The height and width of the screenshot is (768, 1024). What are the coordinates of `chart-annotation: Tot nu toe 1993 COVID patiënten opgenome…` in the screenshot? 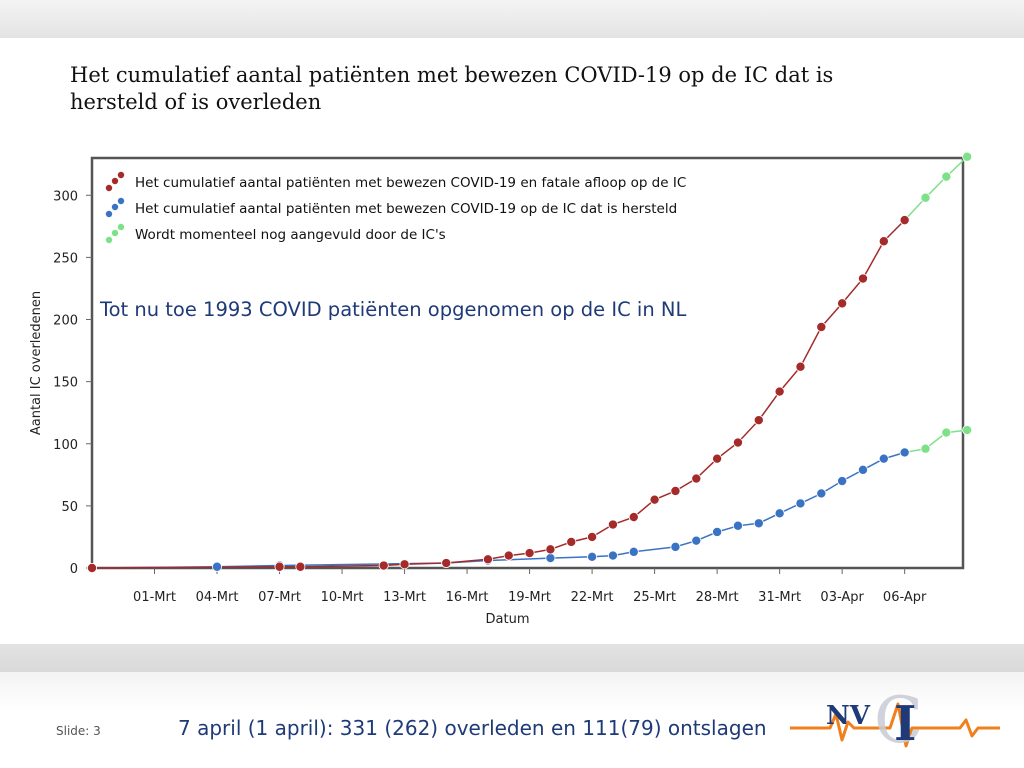 It's located at (392, 309).